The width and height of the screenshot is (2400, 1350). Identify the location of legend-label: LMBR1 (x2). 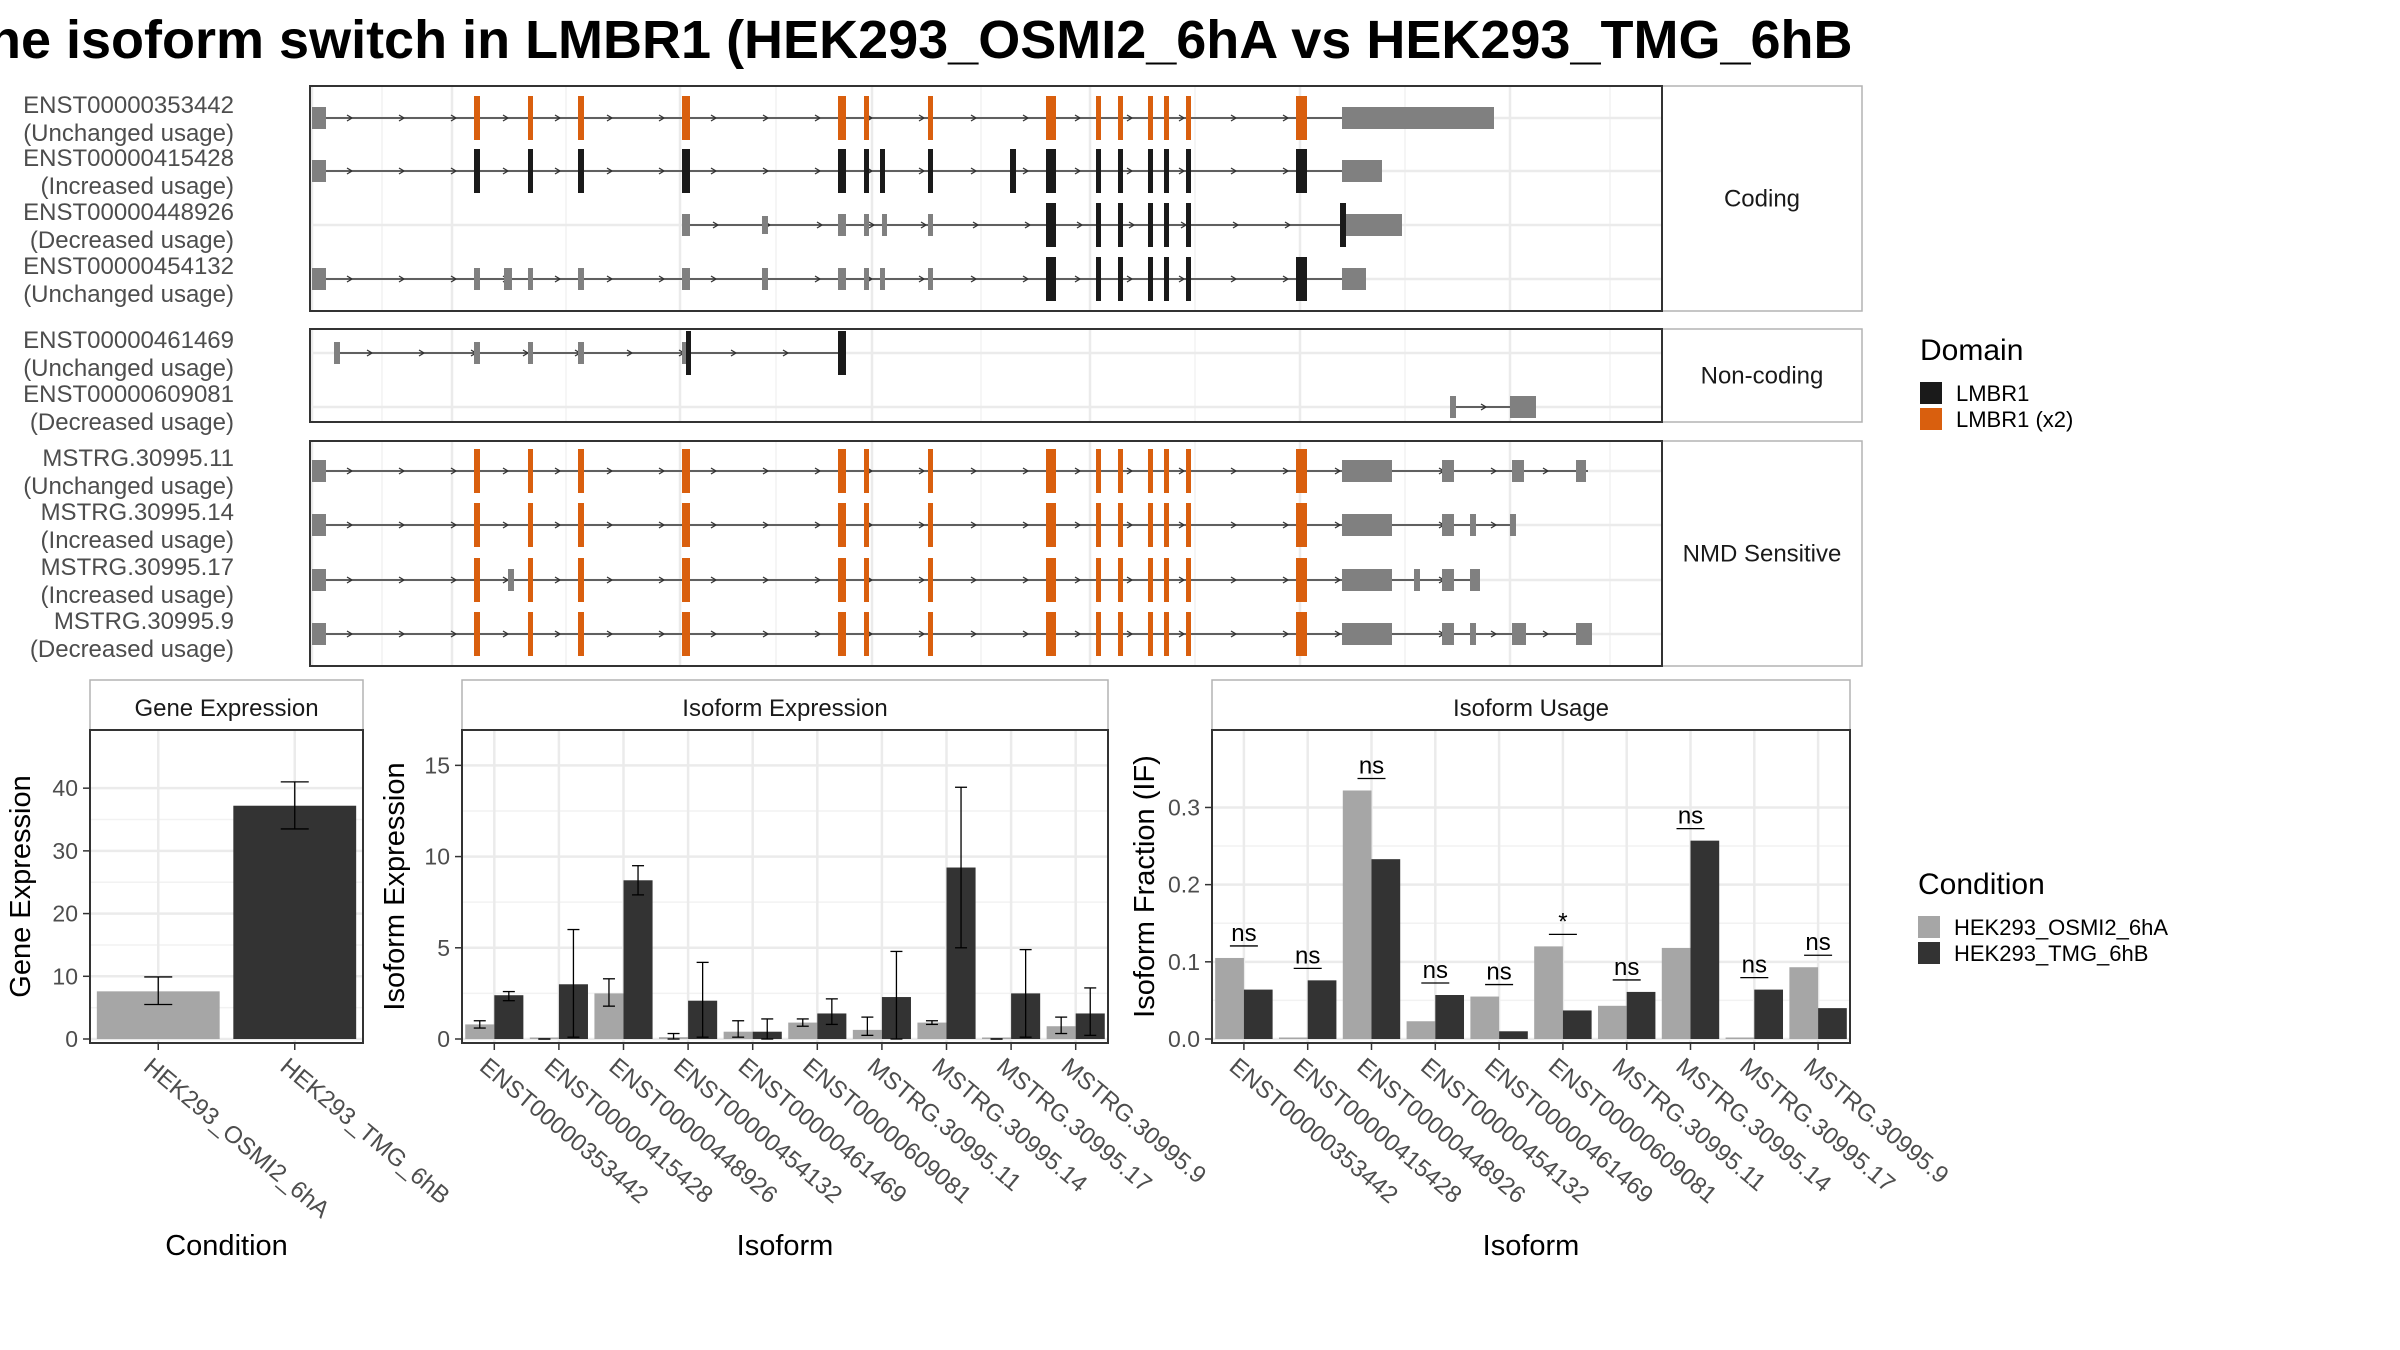
(2014, 419).